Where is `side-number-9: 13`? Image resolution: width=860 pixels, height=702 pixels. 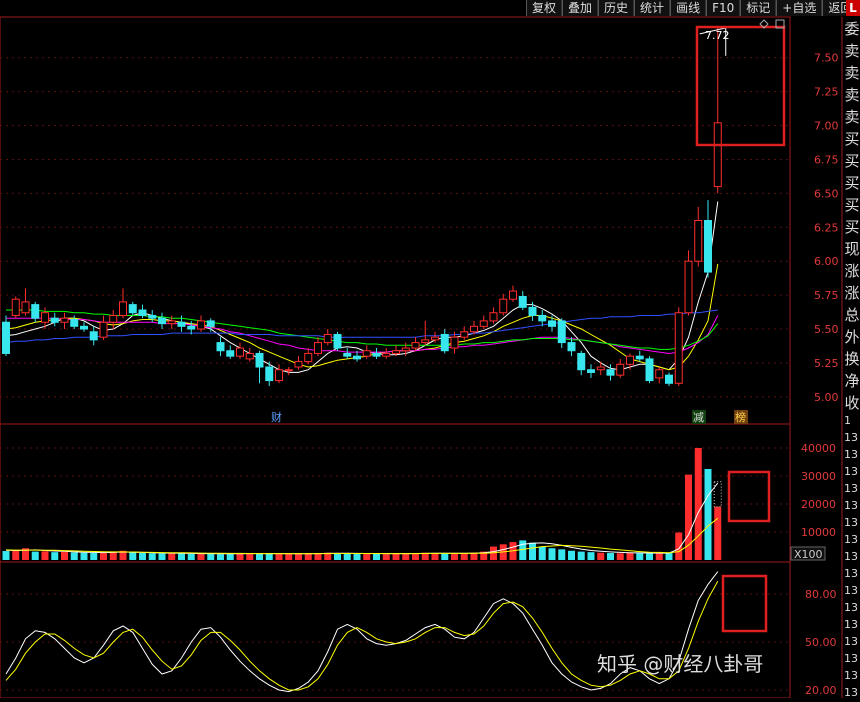 side-number-9: 13 is located at coordinates (851, 573).